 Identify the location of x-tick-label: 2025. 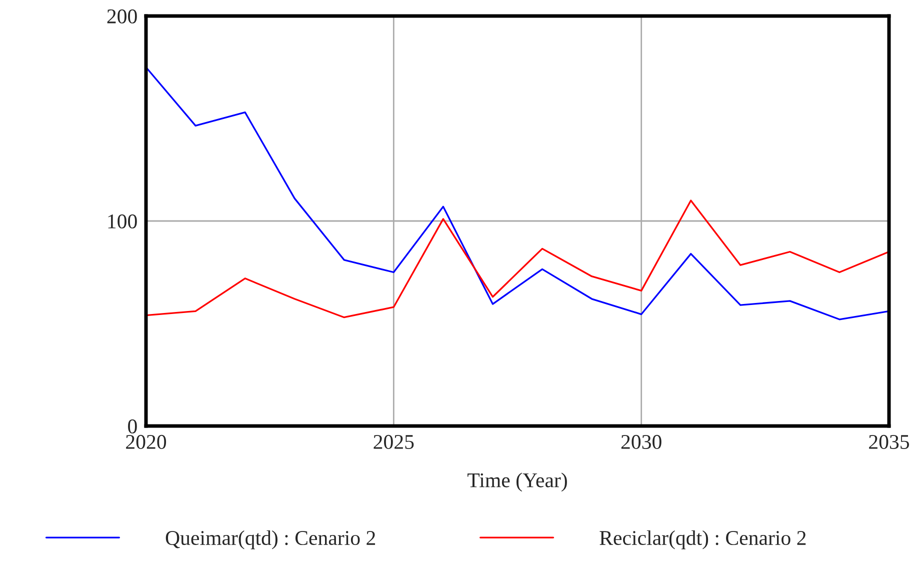
(394, 441).